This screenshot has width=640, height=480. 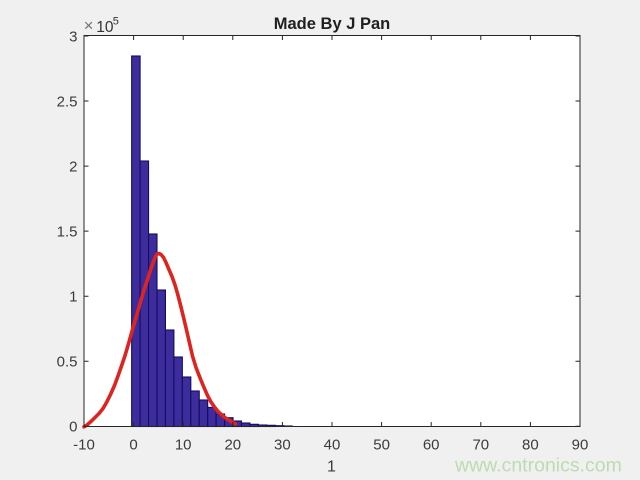 What do you see at coordinates (67, 101) in the screenshot?
I see `svg-text: 2.5` at bounding box center [67, 101].